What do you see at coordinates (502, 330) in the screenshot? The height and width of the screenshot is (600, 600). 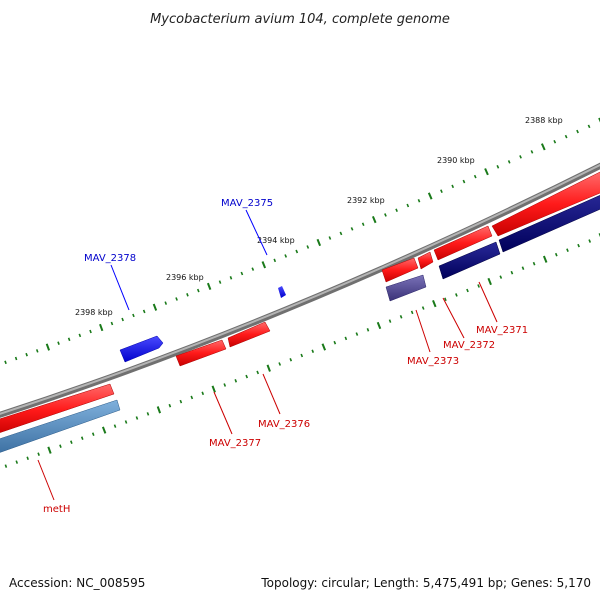 I see `gene-label-mav-2371: MAV_2371` at bounding box center [502, 330].